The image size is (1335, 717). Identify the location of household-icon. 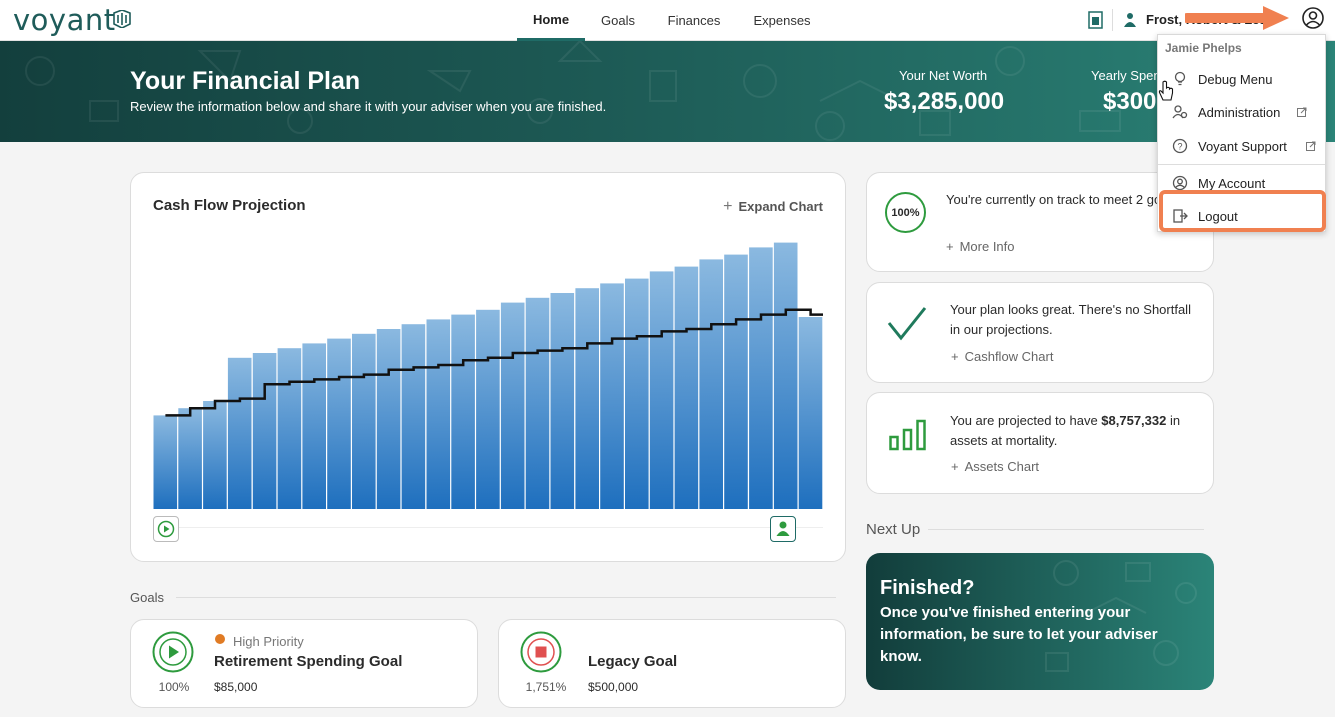
(1130, 20).